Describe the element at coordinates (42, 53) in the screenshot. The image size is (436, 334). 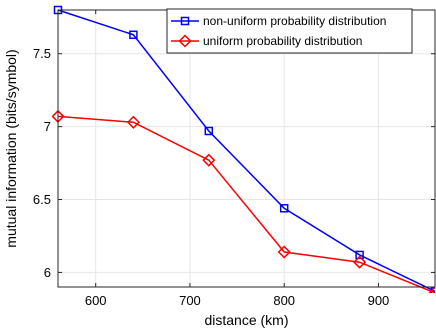
I see `y-tick-label: 7.5` at that location.